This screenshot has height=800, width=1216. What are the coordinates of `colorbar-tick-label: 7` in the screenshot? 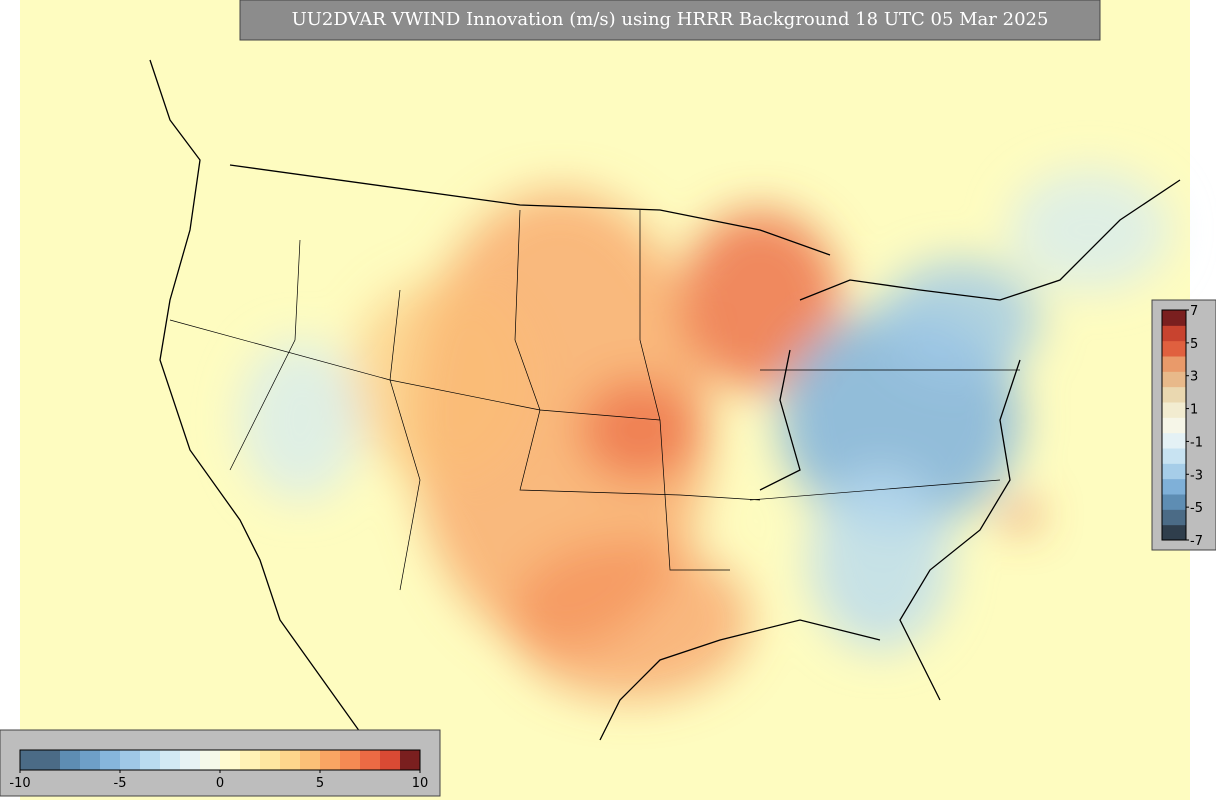 It's located at (1194, 311).